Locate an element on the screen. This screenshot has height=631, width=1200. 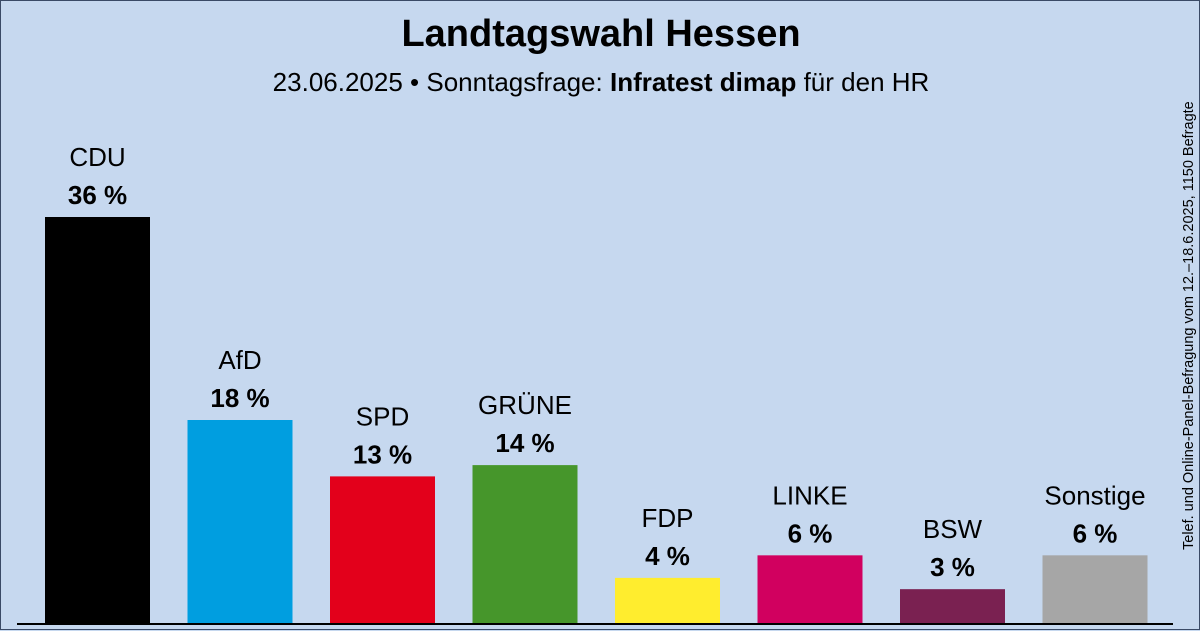
poll-type: • Sonntagsfrage: is located at coordinates (506, 82).